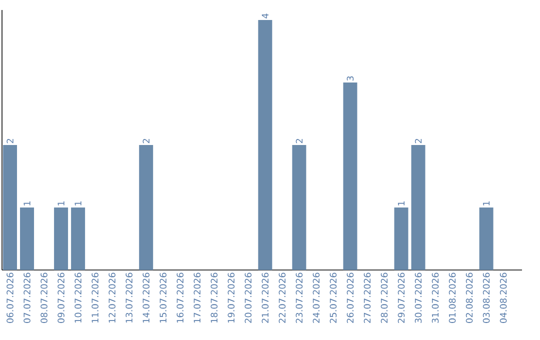 Image resolution: width=540 pixels, height=340 pixels. Describe the element at coordinates (469, 297) in the screenshot. I see `x-tick-label: 02.08.2026` at that location.